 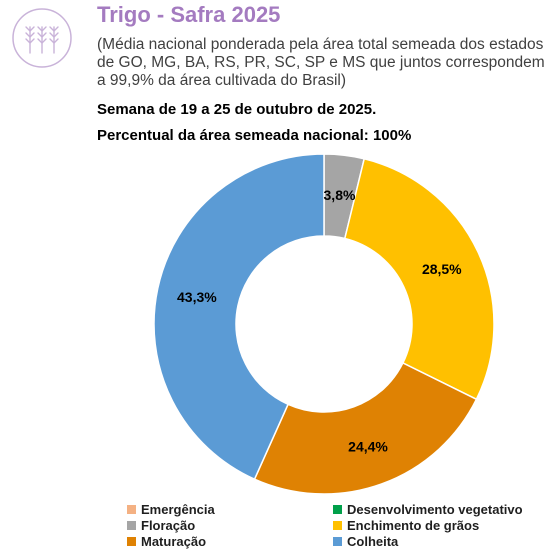 I want to click on legend-item: Enchimento de grãos, so click(x=440, y=525).